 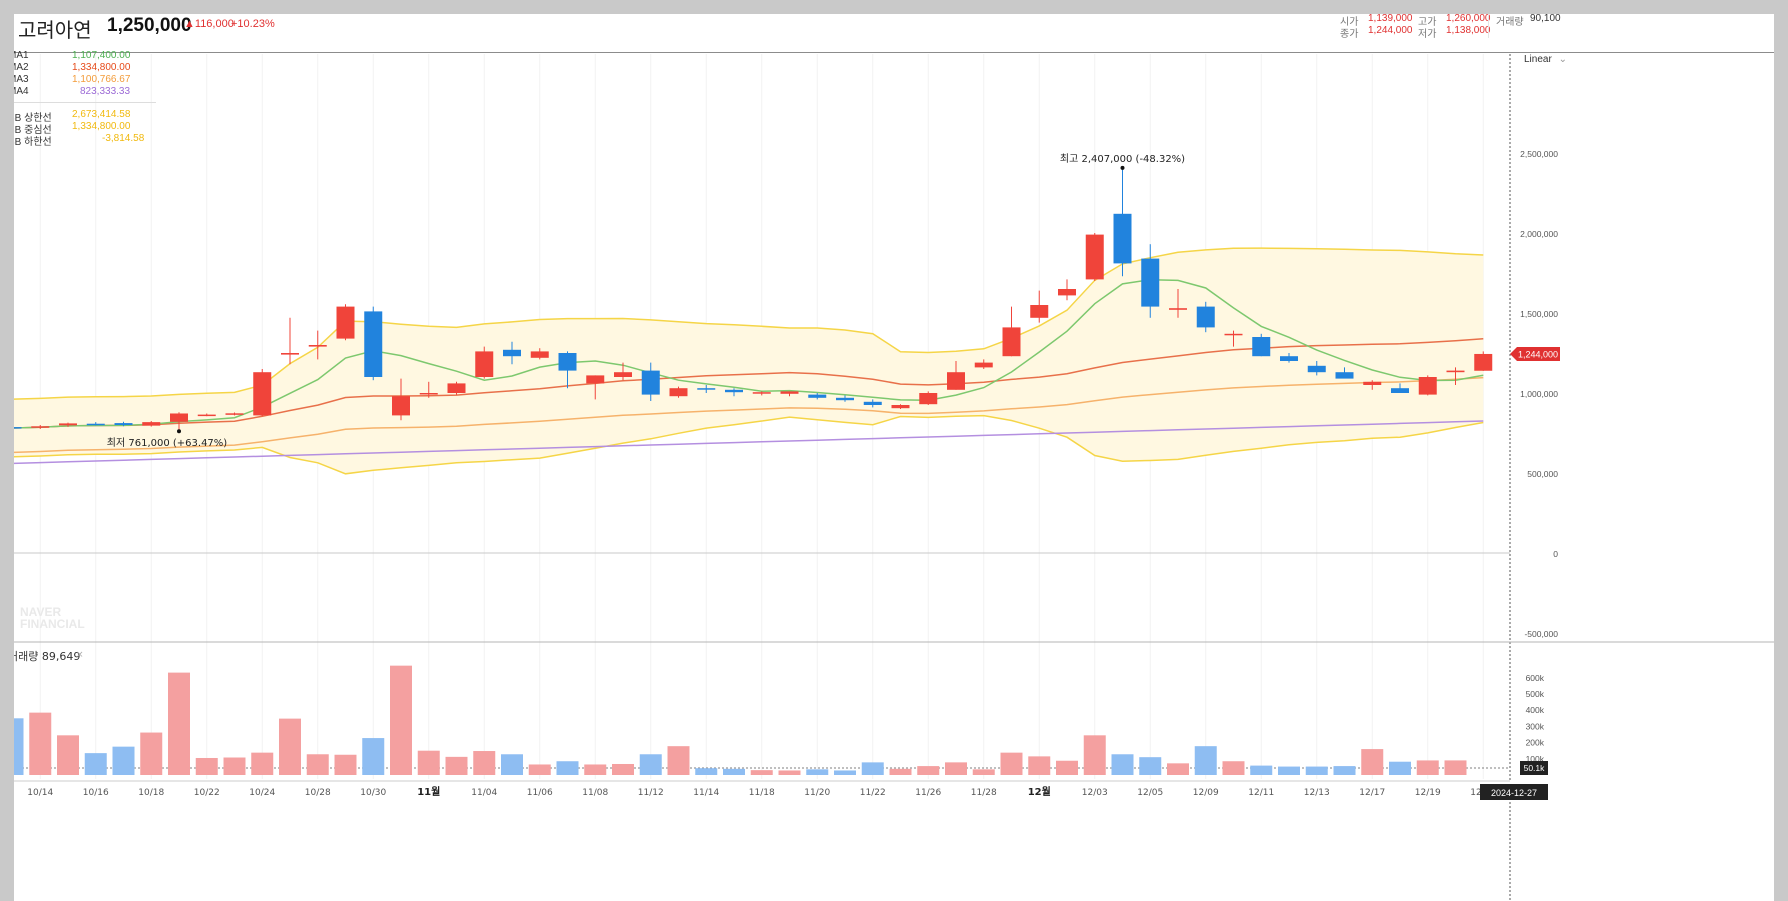 What do you see at coordinates (207, 793) in the screenshot?
I see `x-tick-label: 10/22` at bounding box center [207, 793].